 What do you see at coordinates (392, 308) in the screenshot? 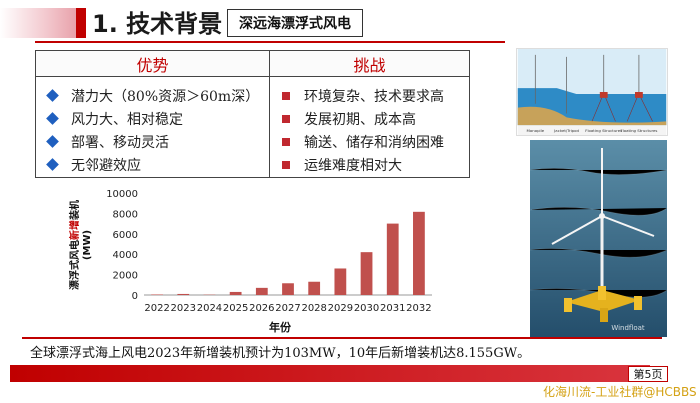
I see `x-tick-label: 2031` at bounding box center [392, 308].